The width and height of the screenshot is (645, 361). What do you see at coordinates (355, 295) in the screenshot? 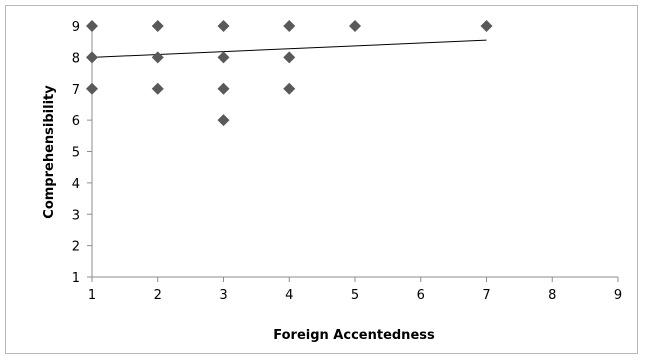
I see `x-tick-label: 5` at bounding box center [355, 295].